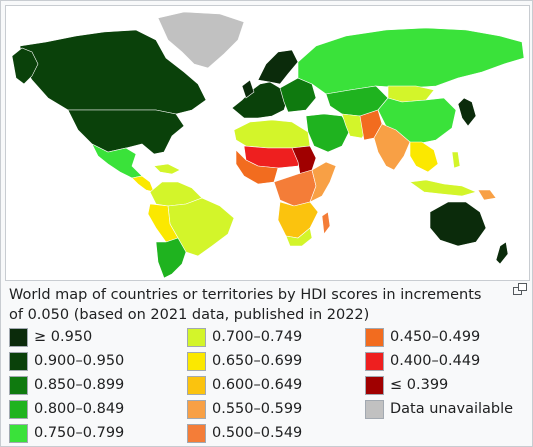 This screenshot has height=447, width=533. I want to click on legend-item: 0.900–0.950, so click(66, 361).